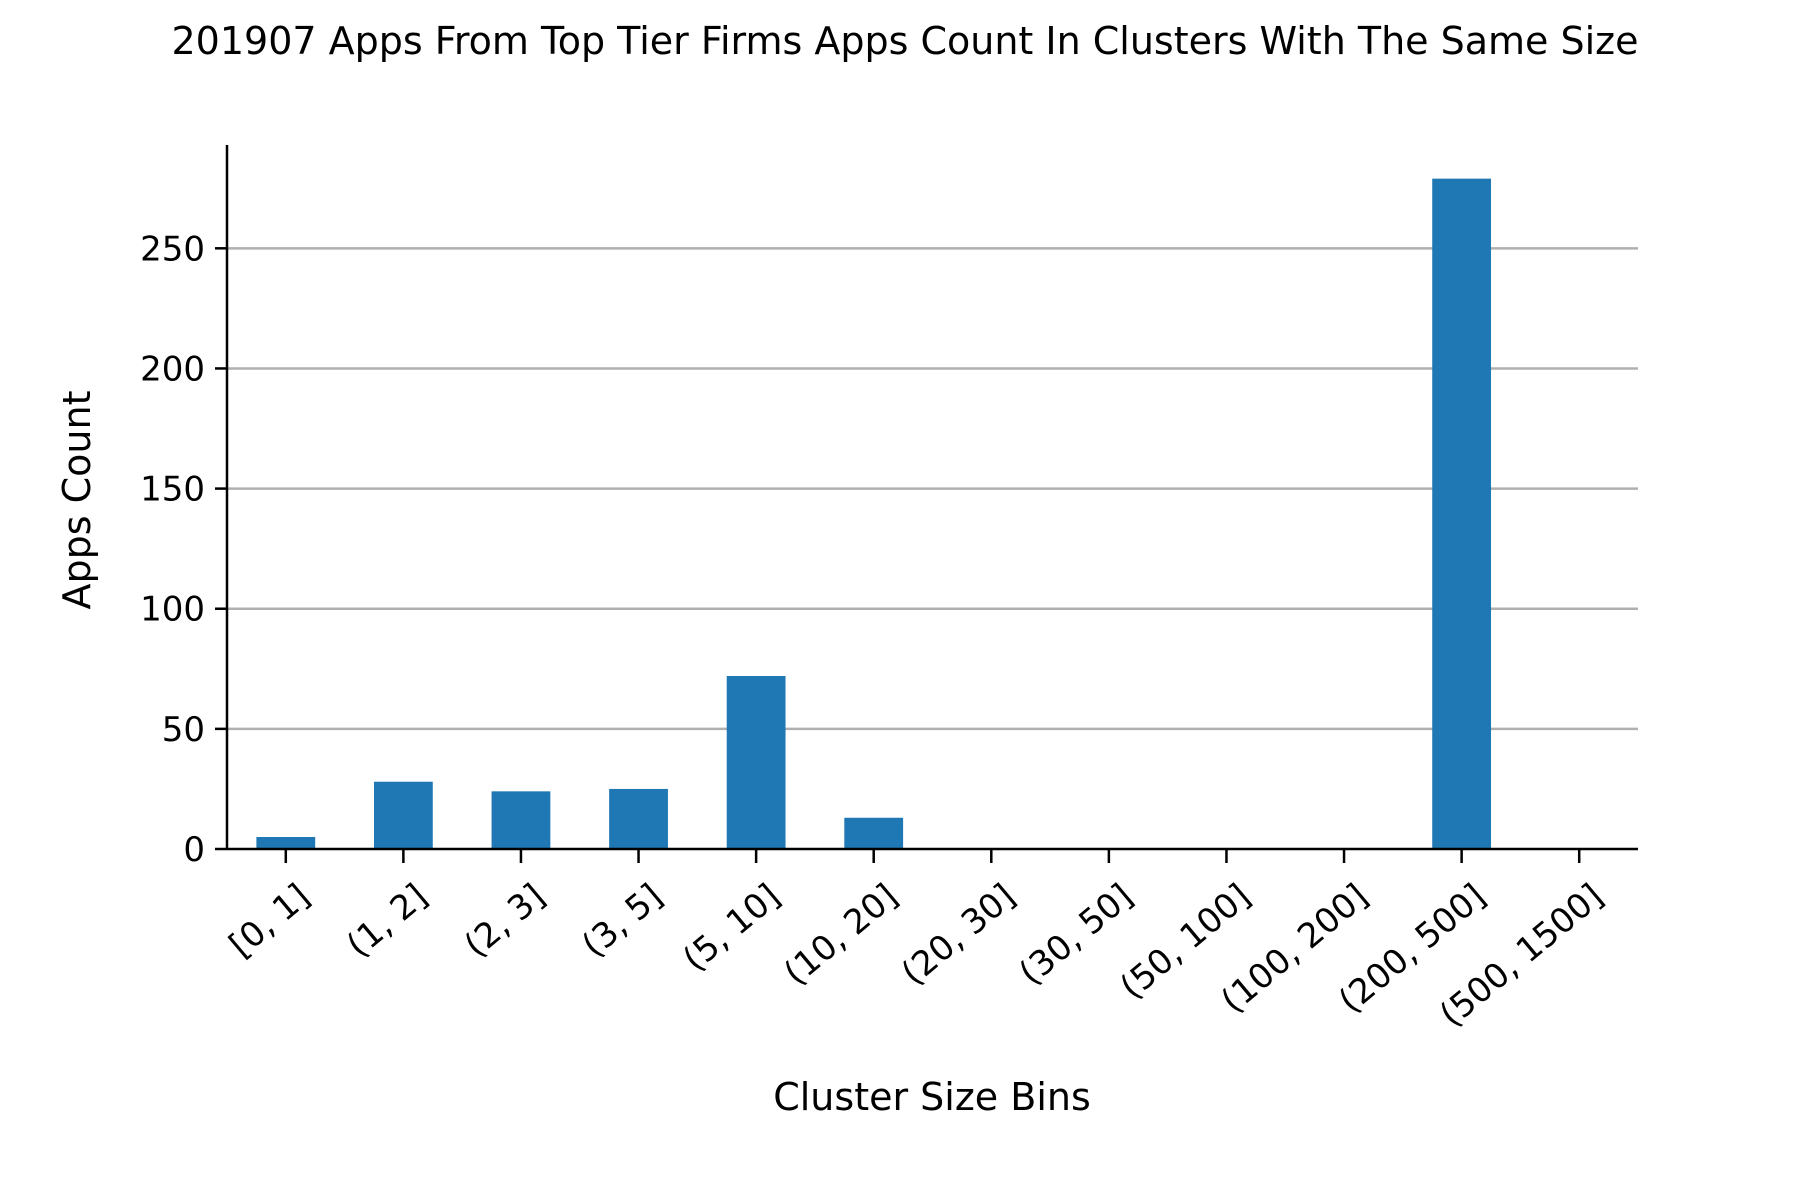  What do you see at coordinates (77, 500) in the screenshot?
I see `y-axis-label: Apps Count` at bounding box center [77, 500].